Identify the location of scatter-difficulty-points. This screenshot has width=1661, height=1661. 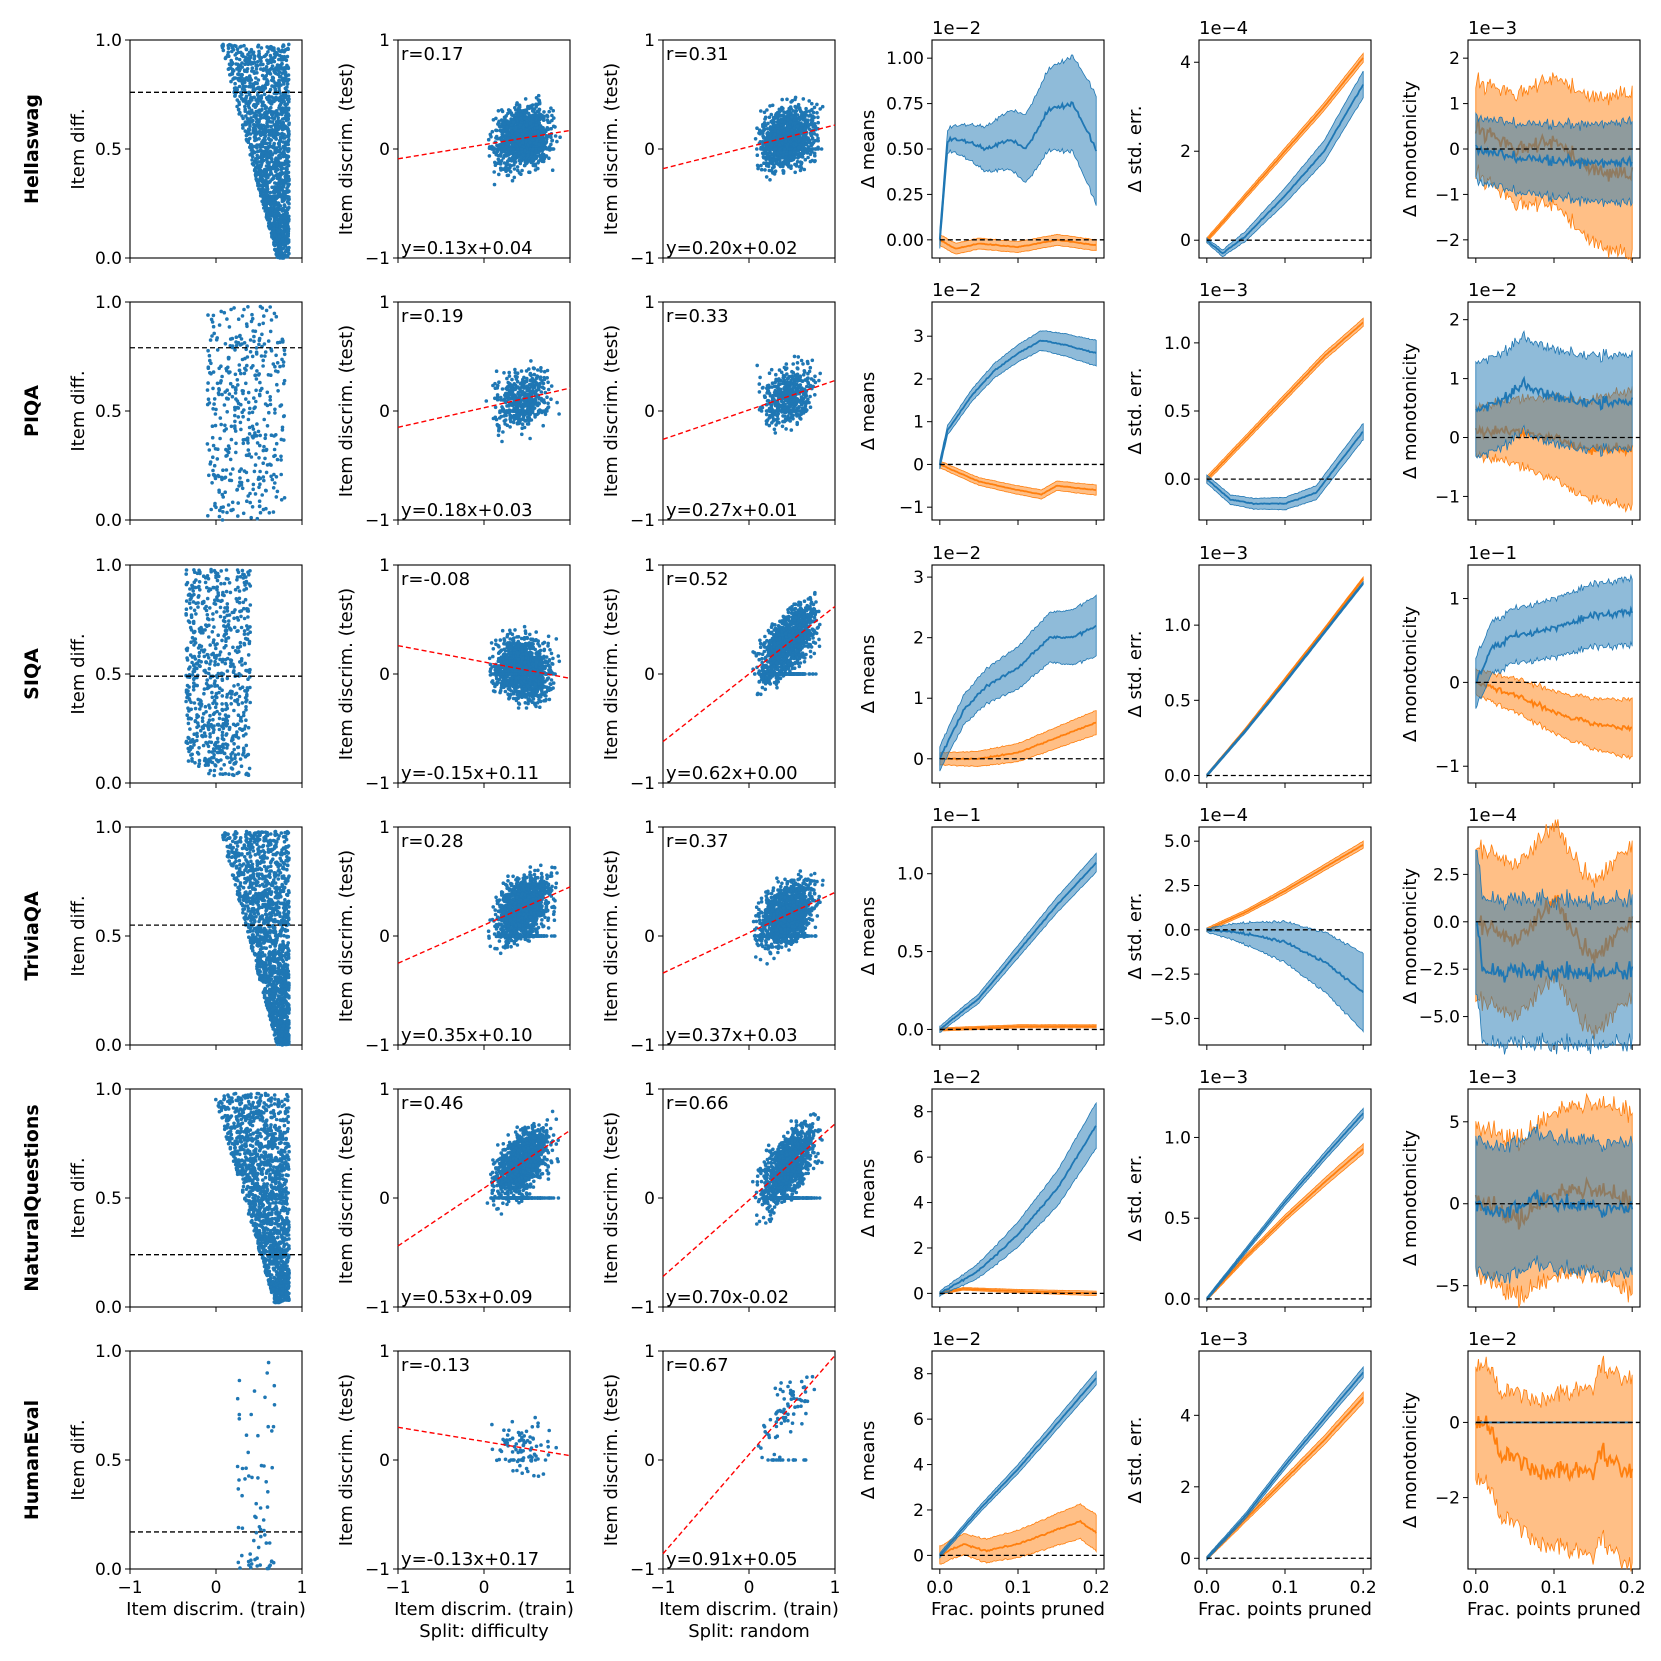
(524, 140).